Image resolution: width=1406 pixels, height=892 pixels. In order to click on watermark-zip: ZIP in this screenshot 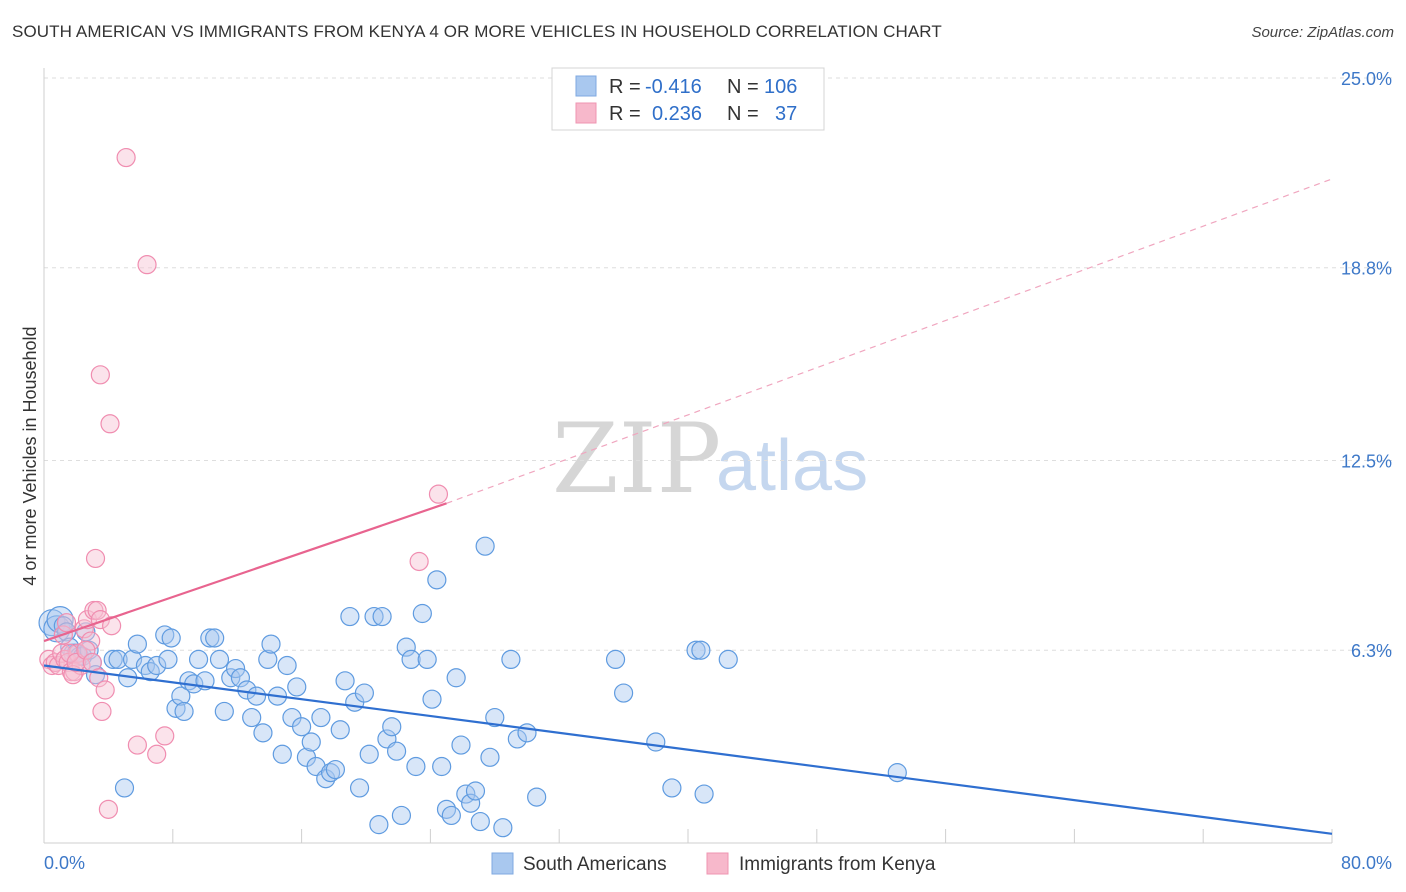, I will do `click(636, 459)`.